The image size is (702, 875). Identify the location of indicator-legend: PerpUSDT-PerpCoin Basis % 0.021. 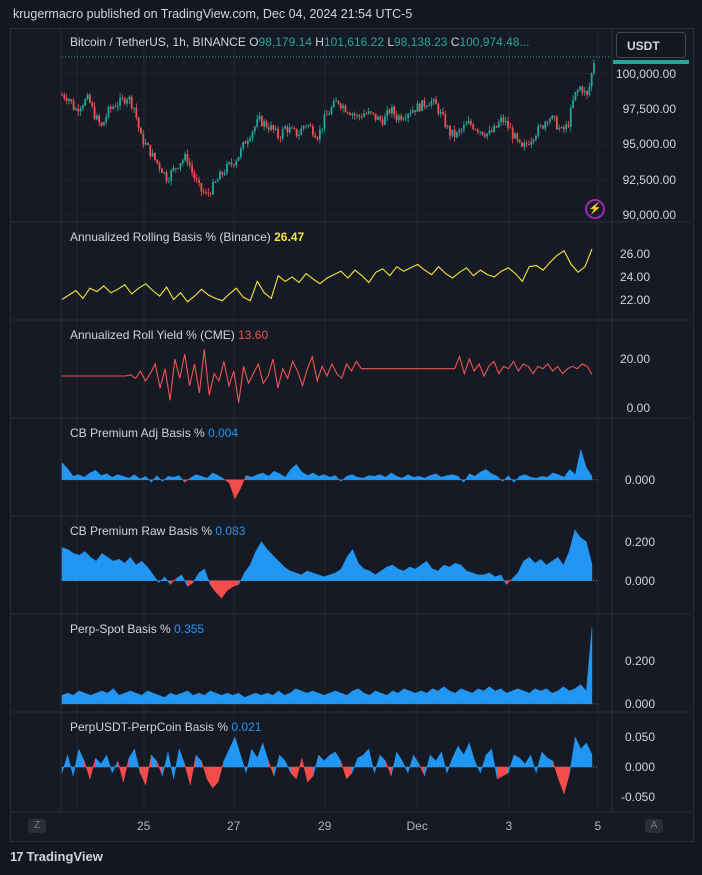
(165, 727).